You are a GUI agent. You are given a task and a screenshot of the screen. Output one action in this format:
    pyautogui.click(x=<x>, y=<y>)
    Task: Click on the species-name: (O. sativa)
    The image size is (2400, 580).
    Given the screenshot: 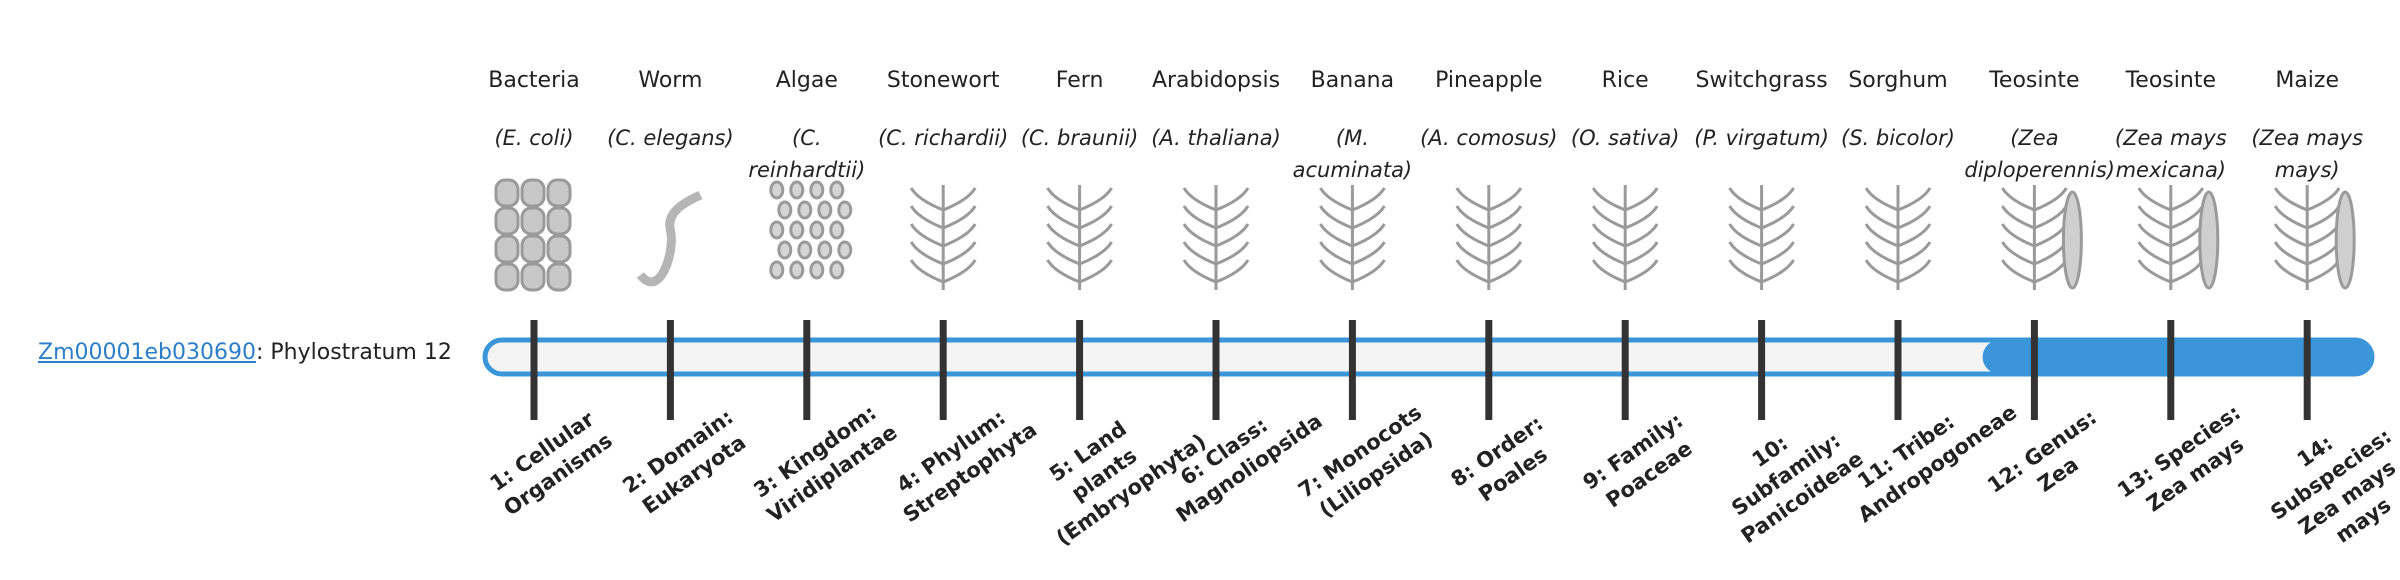 What is the action you would take?
    pyautogui.click(x=1625, y=138)
    